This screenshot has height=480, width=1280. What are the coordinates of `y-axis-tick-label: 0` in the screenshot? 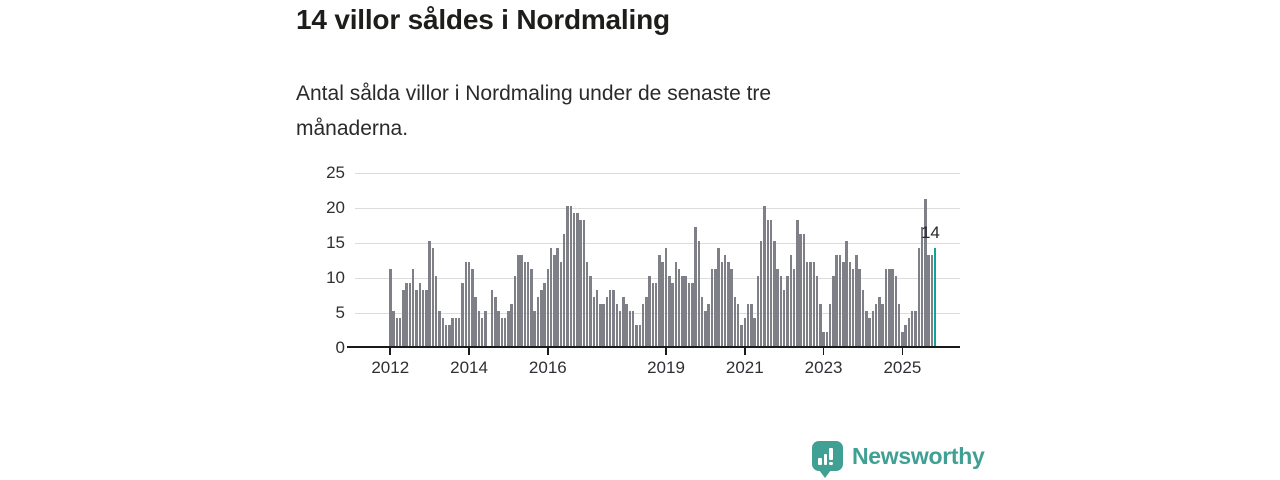 It's located at (340, 347).